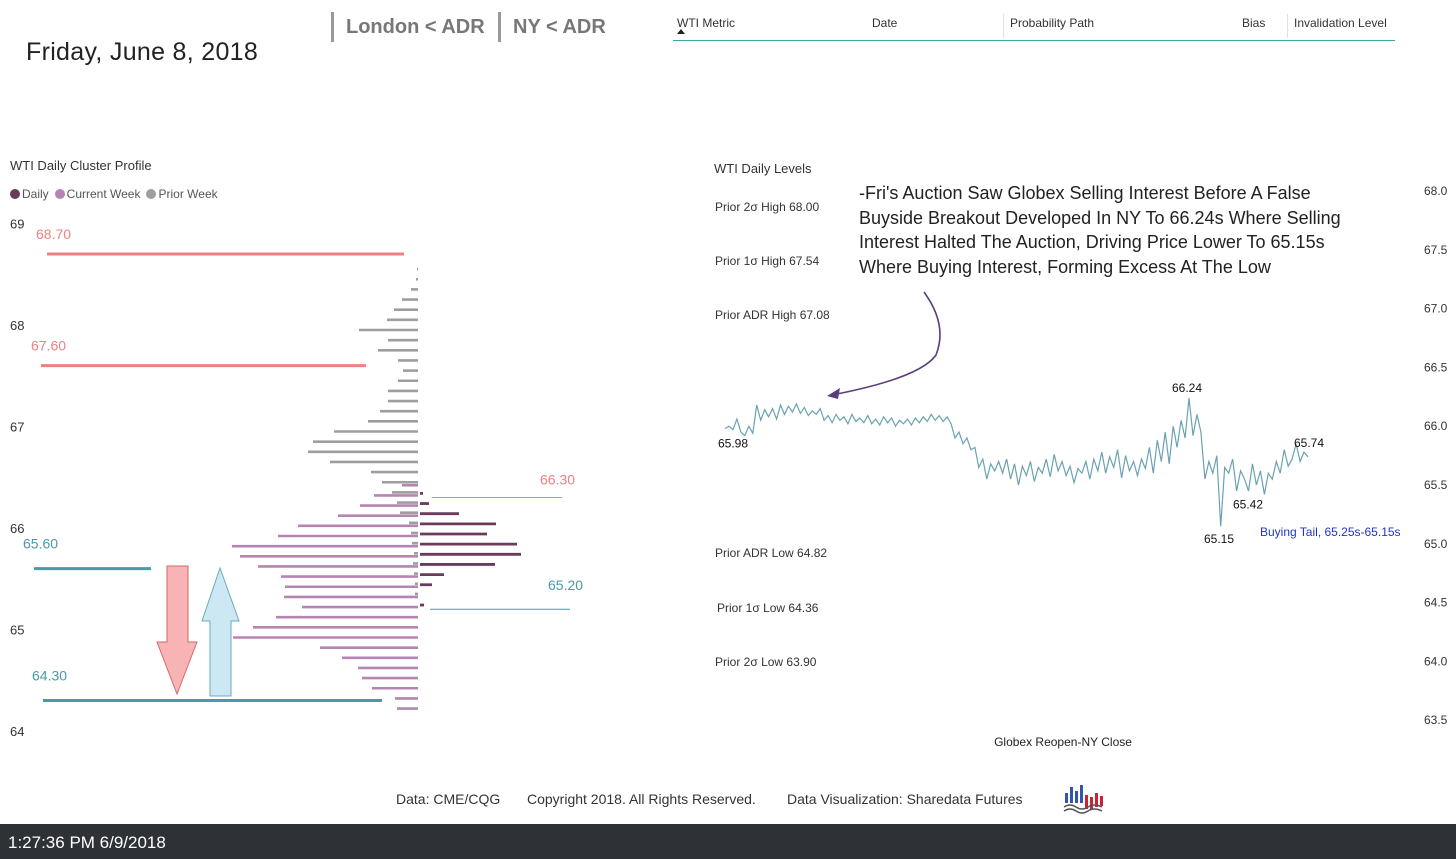  What do you see at coordinates (97, 194) in the screenshot?
I see `legend-current-week: Current Week` at bounding box center [97, 194].